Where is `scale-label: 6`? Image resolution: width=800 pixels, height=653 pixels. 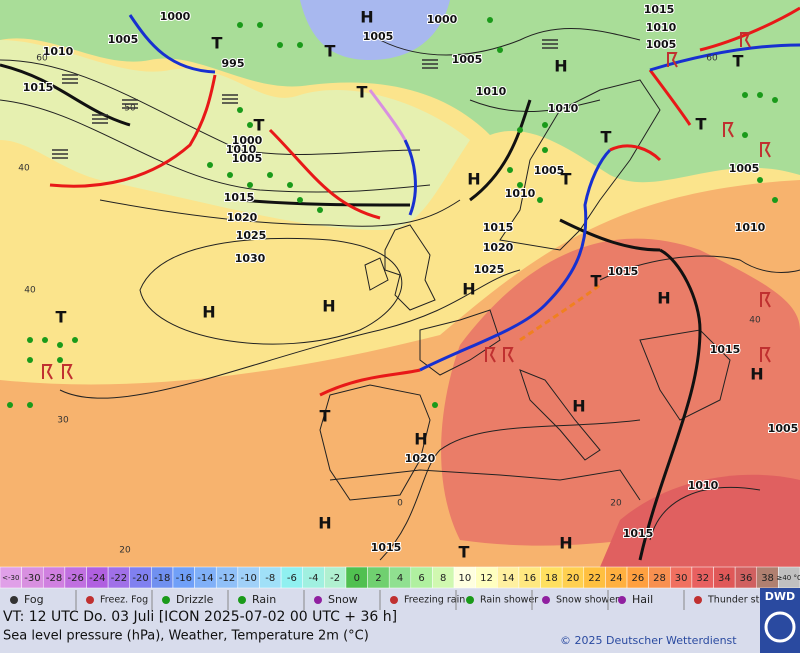
scale-label: 6 is located at coordinates (421, 578).